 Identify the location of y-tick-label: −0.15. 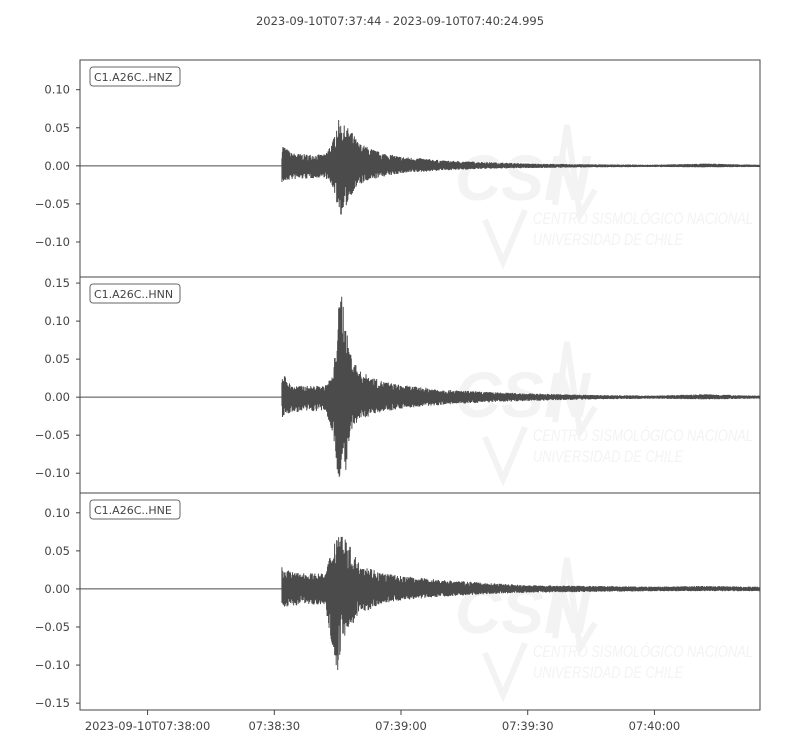
(52, 703).